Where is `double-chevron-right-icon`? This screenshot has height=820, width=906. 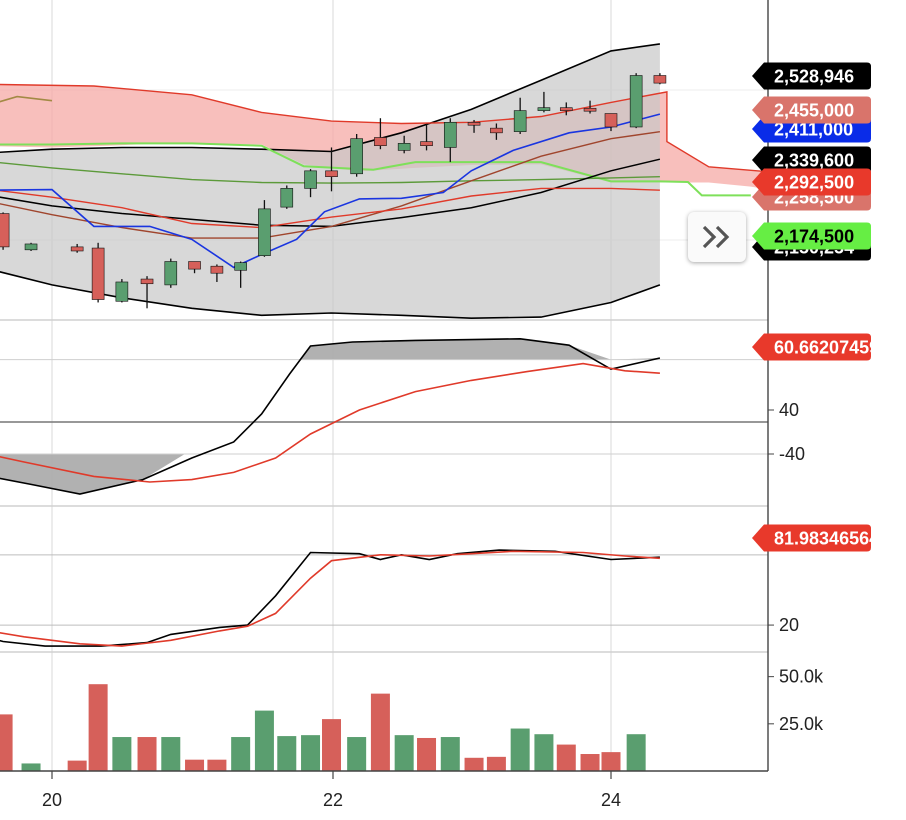 double-chevron-right-icon is located at coordinates (716, 237).